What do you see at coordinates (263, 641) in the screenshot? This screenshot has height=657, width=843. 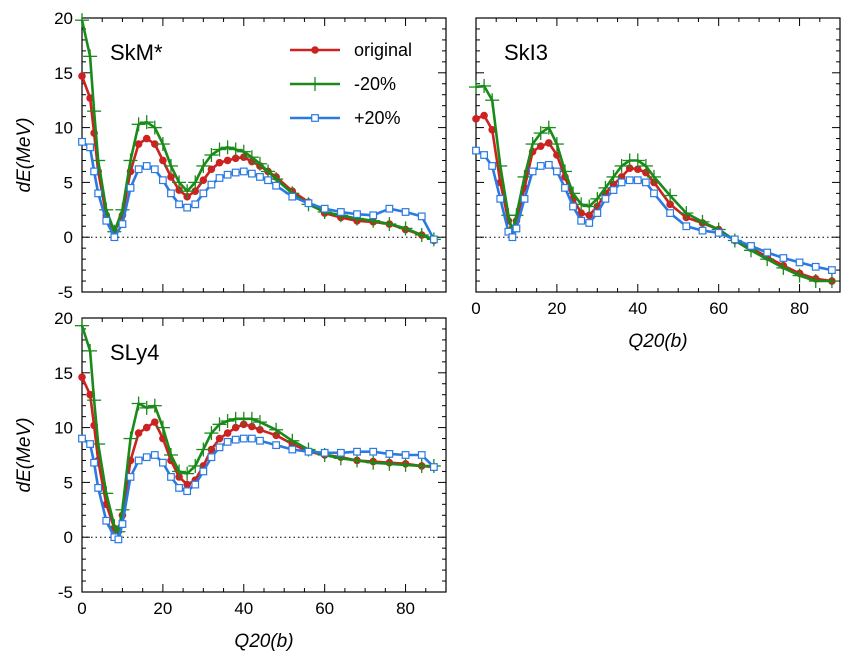 I see `x-axis-label: Q20(b)` at bounding box center [263, 641].